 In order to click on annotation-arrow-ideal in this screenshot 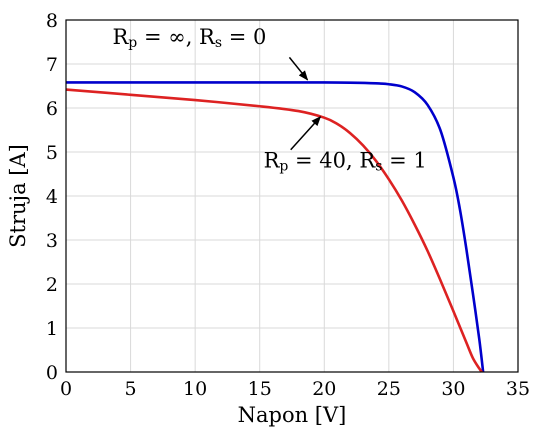, I will do `click(298, 68)`.